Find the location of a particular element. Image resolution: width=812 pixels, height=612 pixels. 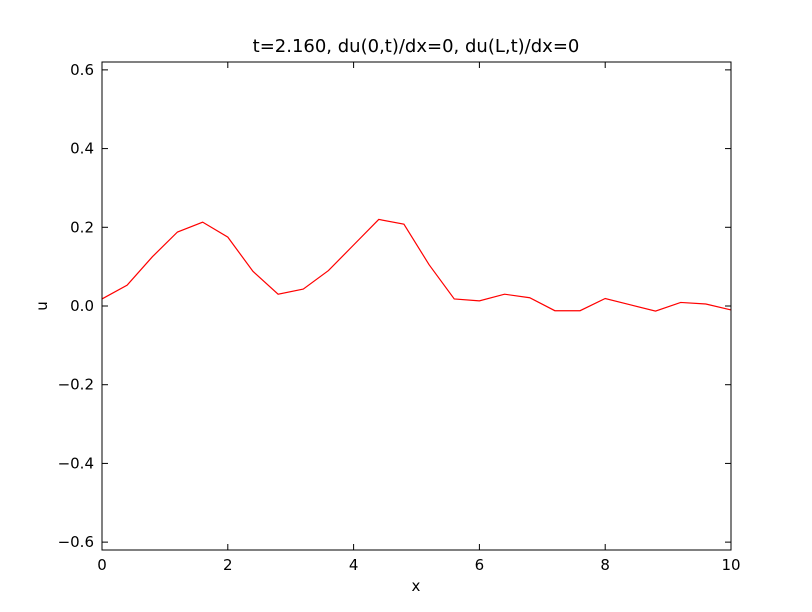

y-tick-label: −0.4 is located at coordinates (76, 463).